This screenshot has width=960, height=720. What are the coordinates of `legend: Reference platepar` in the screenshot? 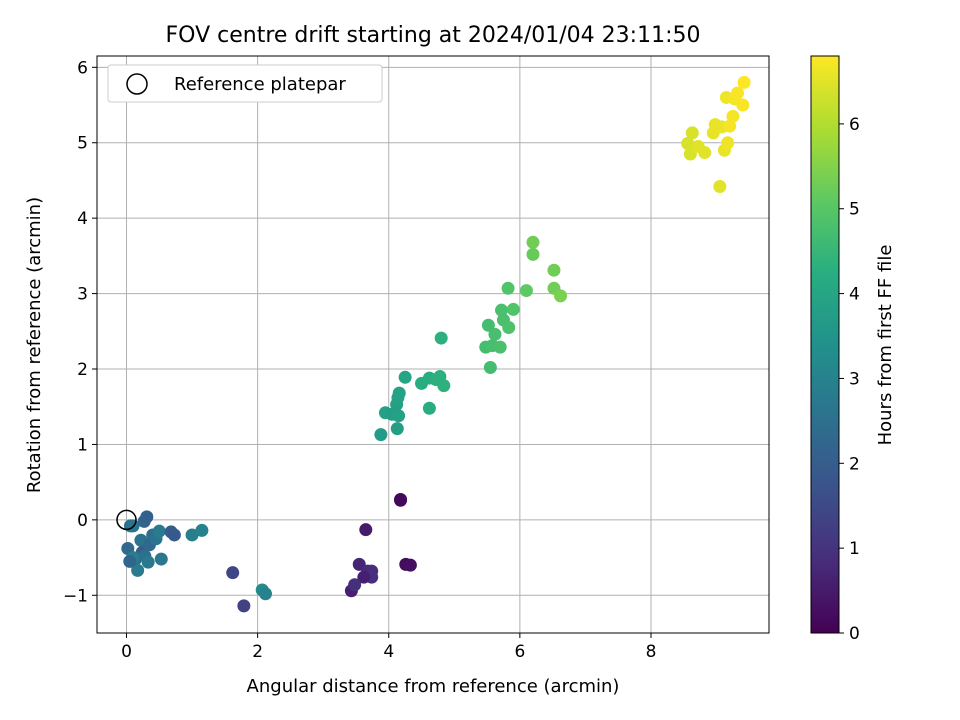 It's located at (245, 83).